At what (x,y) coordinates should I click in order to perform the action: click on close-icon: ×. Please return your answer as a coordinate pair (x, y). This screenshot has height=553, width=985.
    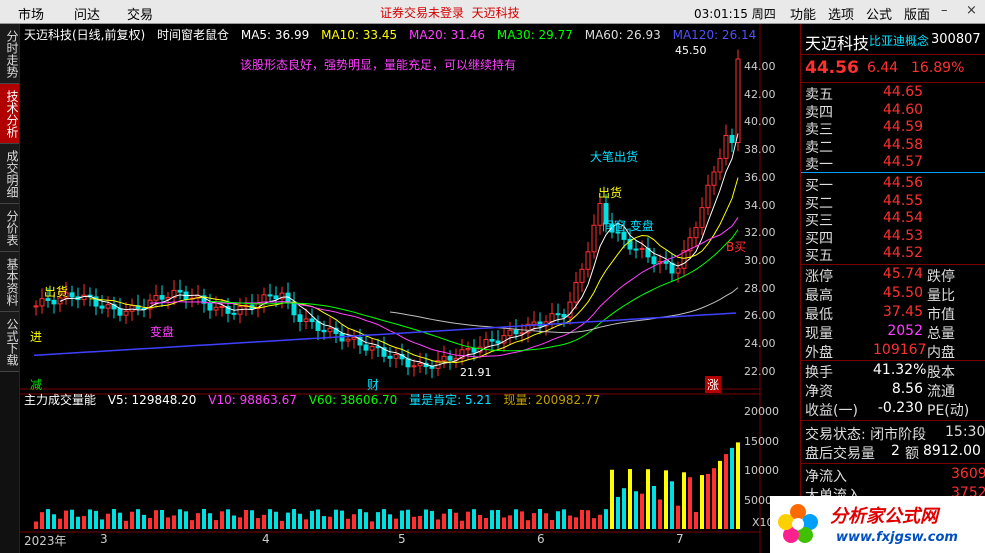
    Looking at the image, I should click on (971, 10).